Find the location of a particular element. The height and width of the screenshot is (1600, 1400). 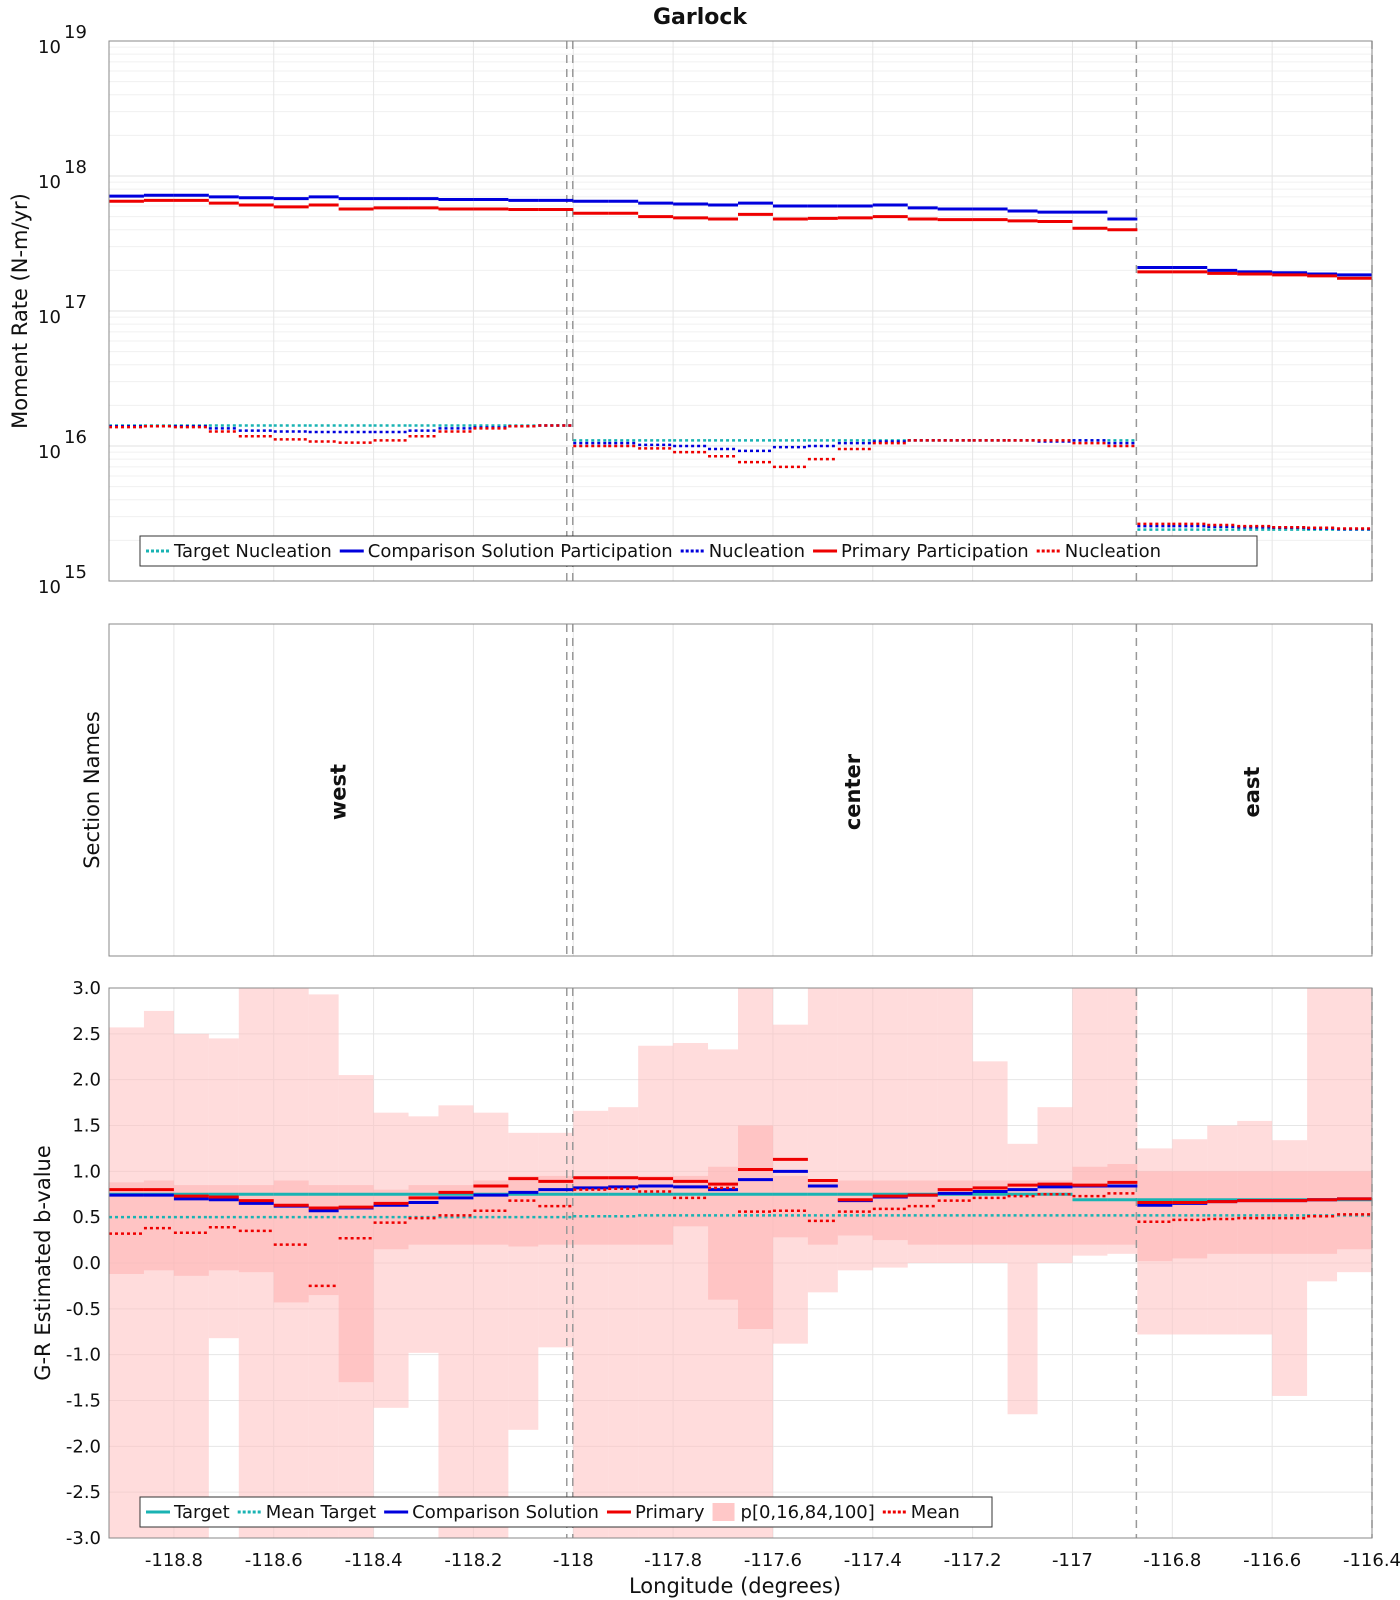

y-tick-label: -1.5 is located at coordinates (83, 1401).